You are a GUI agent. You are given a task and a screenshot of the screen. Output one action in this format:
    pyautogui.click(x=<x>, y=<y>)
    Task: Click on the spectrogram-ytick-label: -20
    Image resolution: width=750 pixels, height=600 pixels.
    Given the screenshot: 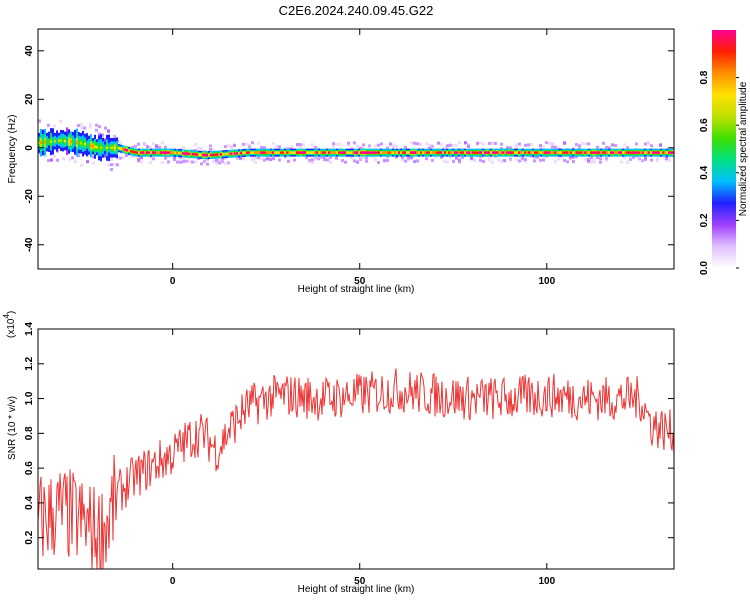 What is the action you would take?
    pyautogui.click(x=29, y=196)
    